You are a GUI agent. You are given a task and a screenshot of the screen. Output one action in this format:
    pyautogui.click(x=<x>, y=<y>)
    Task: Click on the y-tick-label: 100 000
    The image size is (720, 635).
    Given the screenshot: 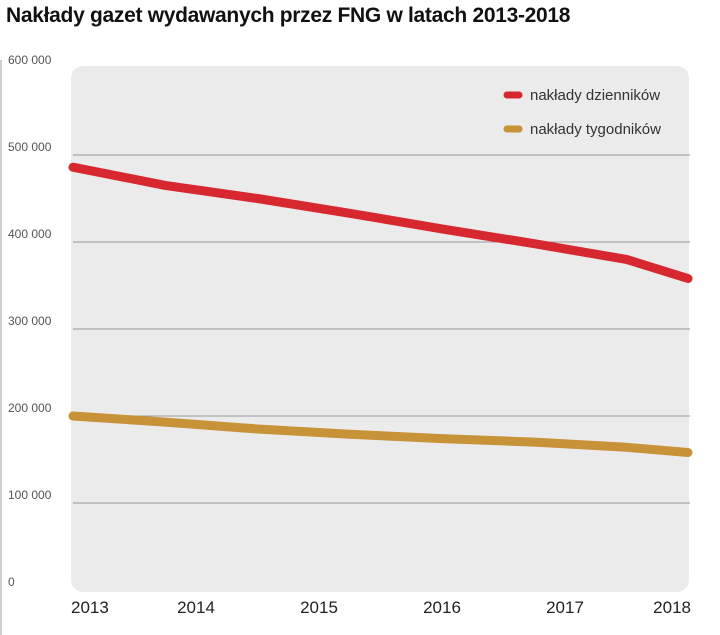 What is the action you would take?
    pyautogui.click(x=30, y=495)
    